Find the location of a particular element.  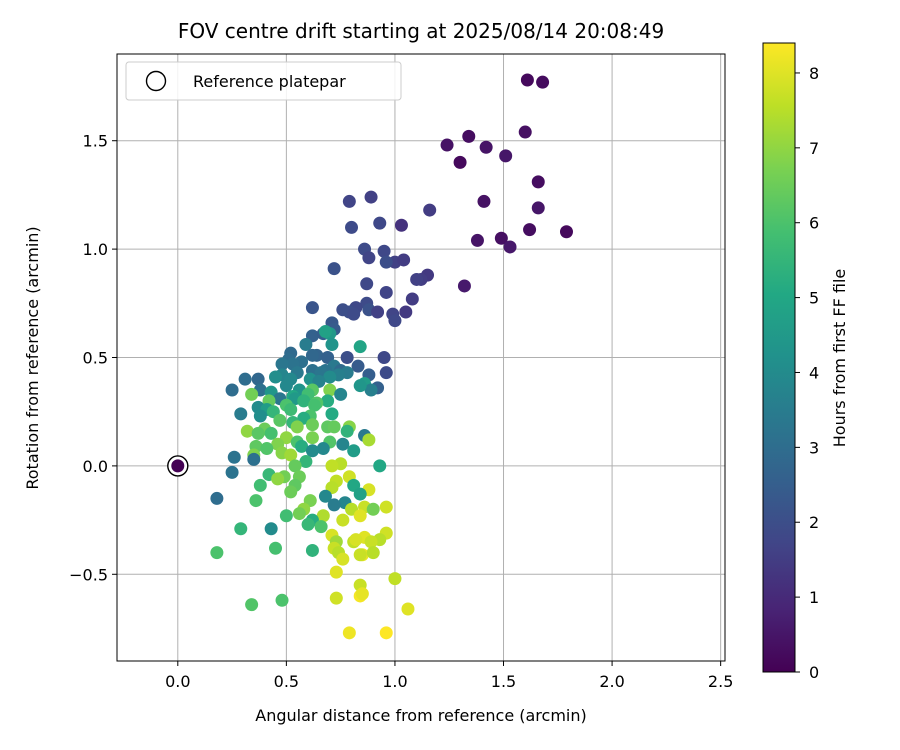

y-tick-label: −0.5 is located at coordinates (88, 574).